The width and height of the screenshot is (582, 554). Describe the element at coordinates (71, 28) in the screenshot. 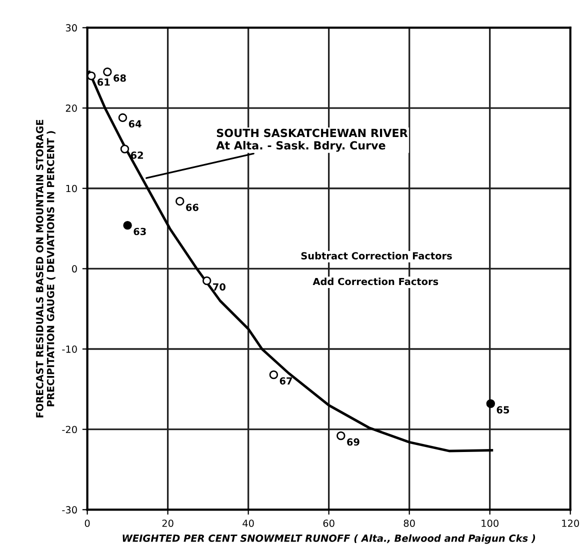

I see `y-tick-label: 30` at that location.